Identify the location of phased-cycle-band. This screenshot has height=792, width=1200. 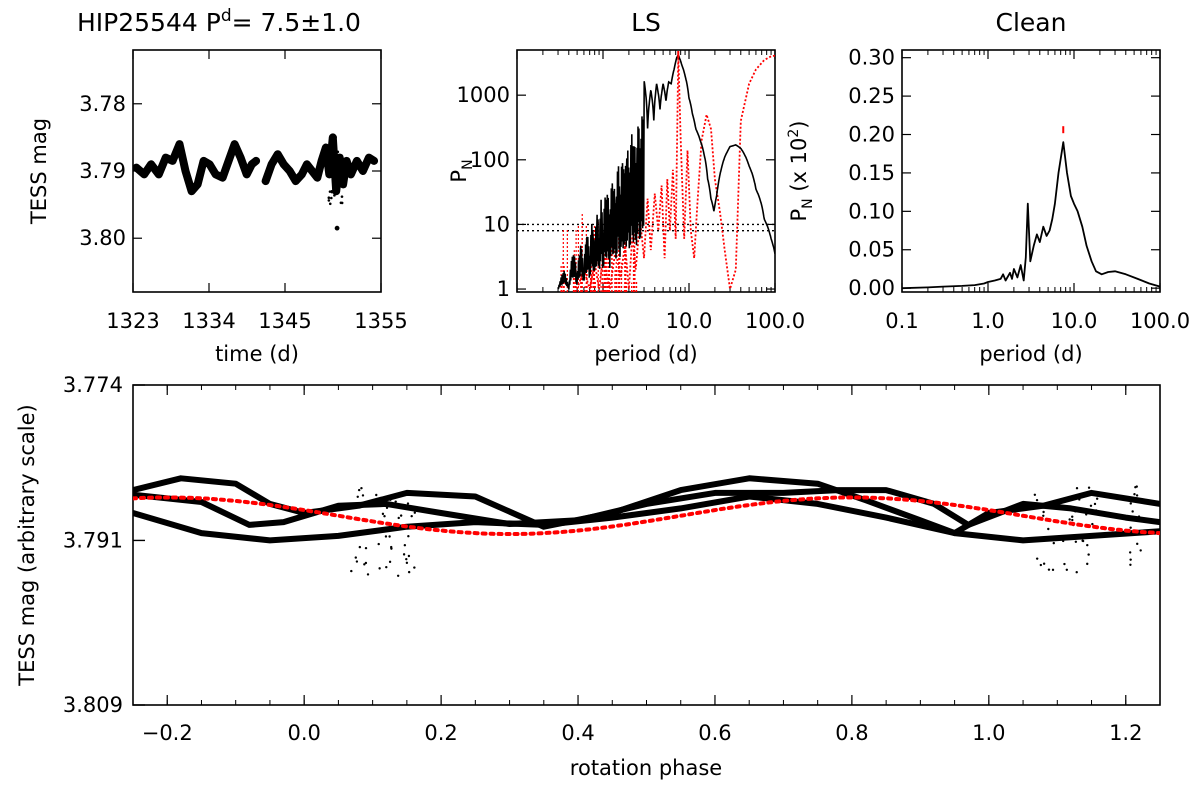
(646, 518).